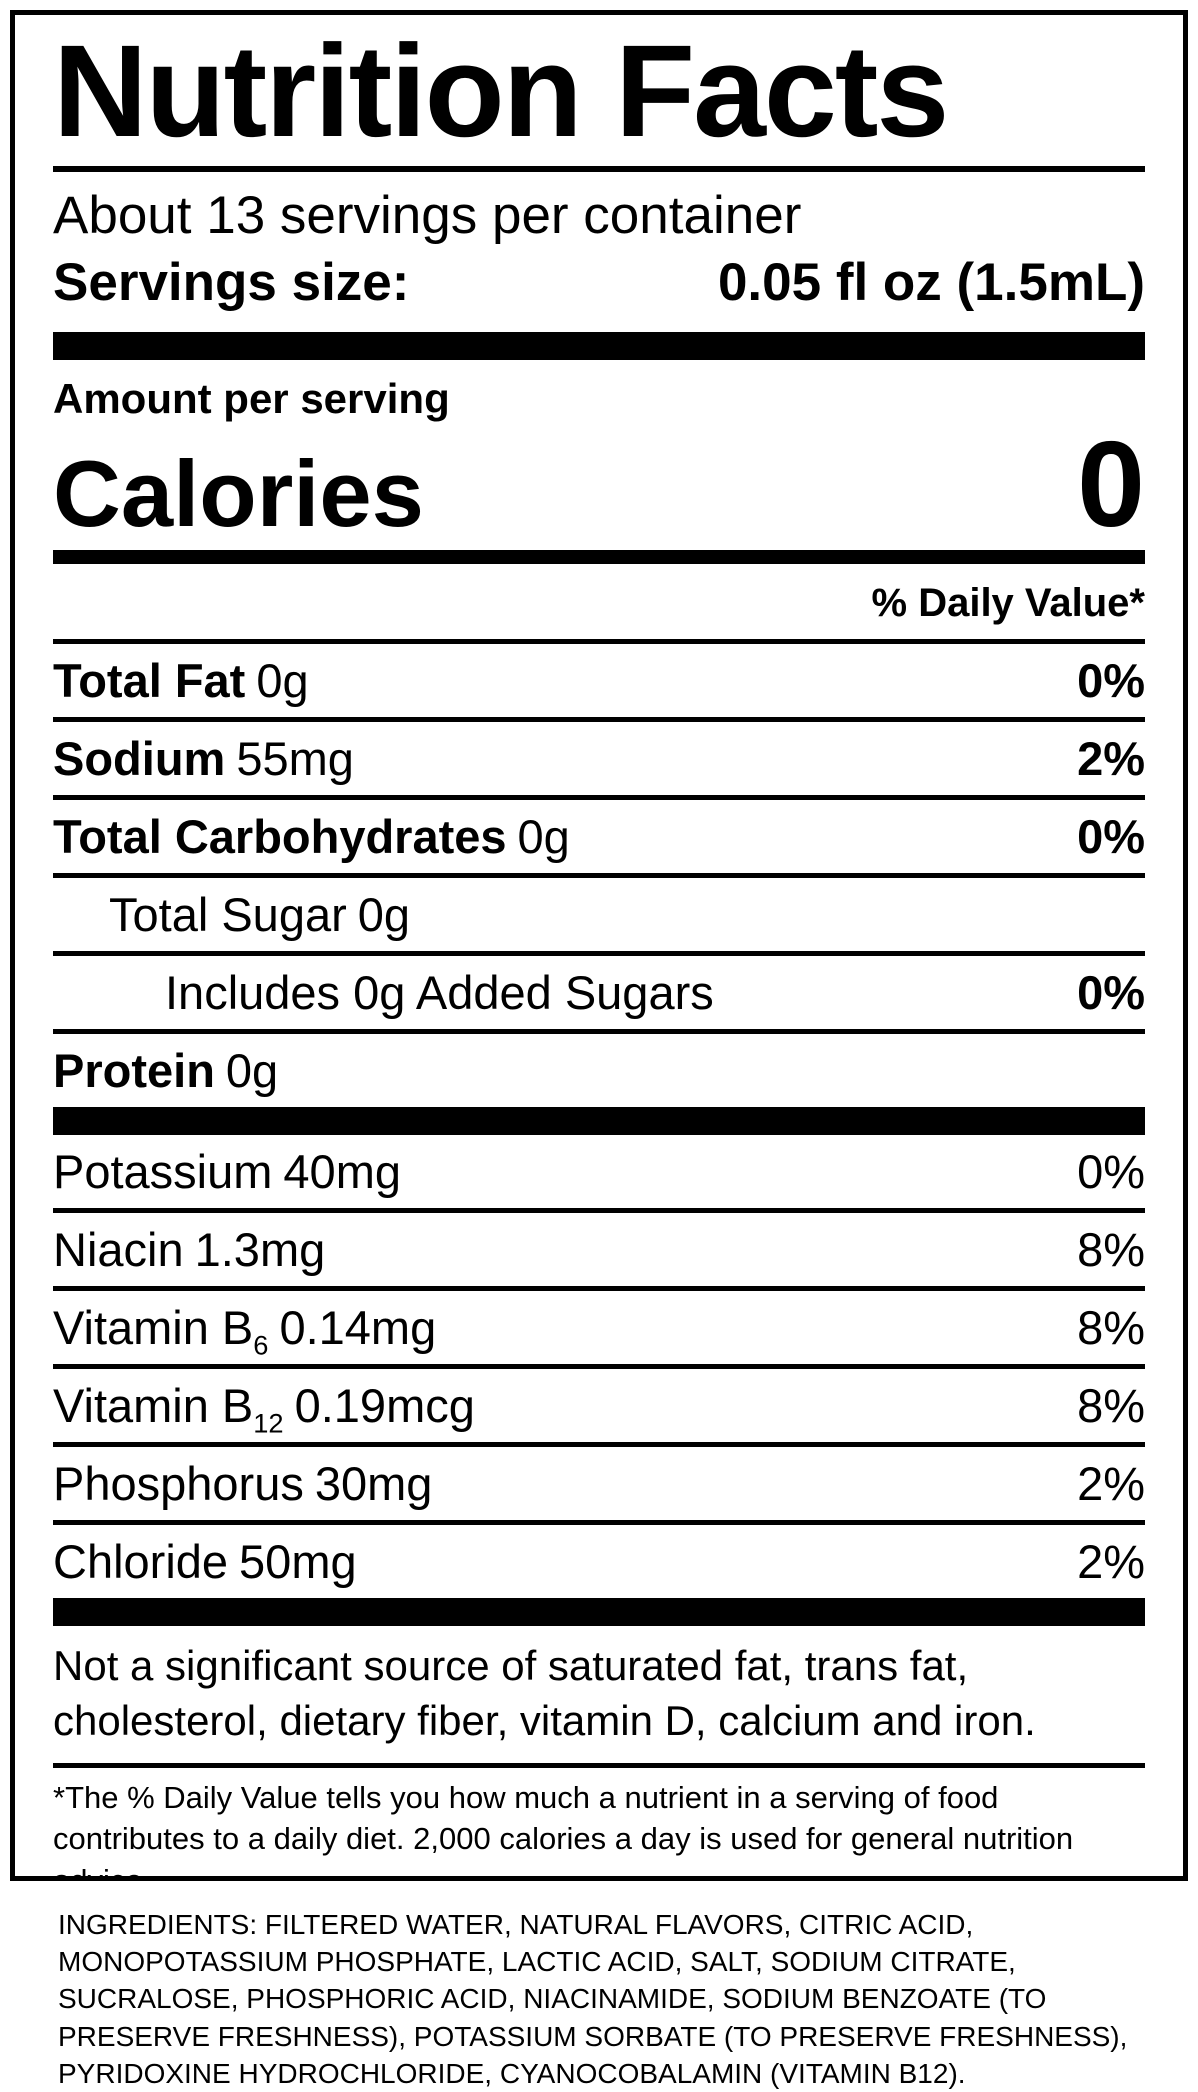  Describe the element at coordinates (599, 1252) in the screenshot. I see `micronutrient-row-niacin: Niacin 1.3mg 8%` at that location.